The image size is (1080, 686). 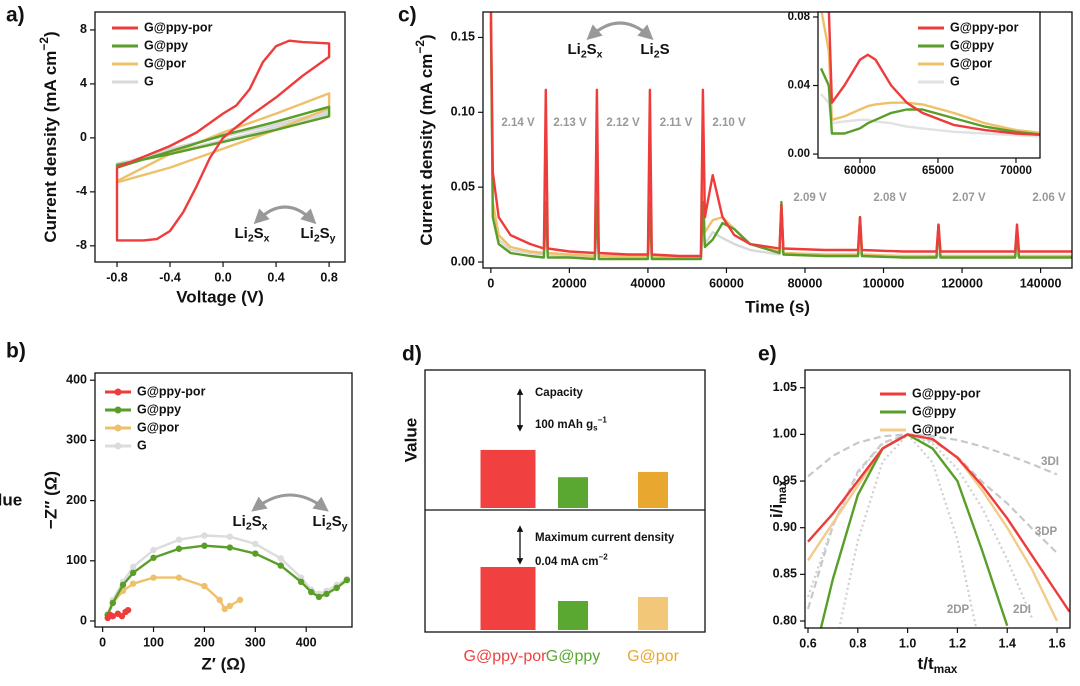 What do you see at coordinates (15, 15) in the screenshot?
I see `panel-label: a)` at bounding box center [15, 15].